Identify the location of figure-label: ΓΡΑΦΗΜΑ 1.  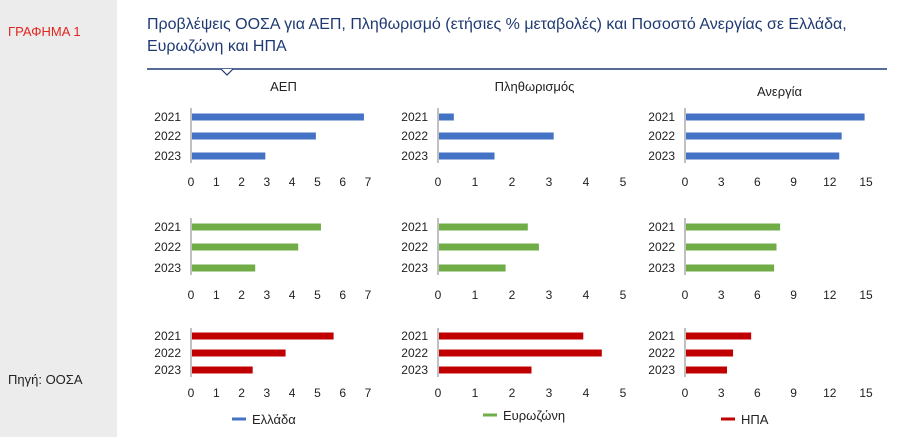
(44, 31).